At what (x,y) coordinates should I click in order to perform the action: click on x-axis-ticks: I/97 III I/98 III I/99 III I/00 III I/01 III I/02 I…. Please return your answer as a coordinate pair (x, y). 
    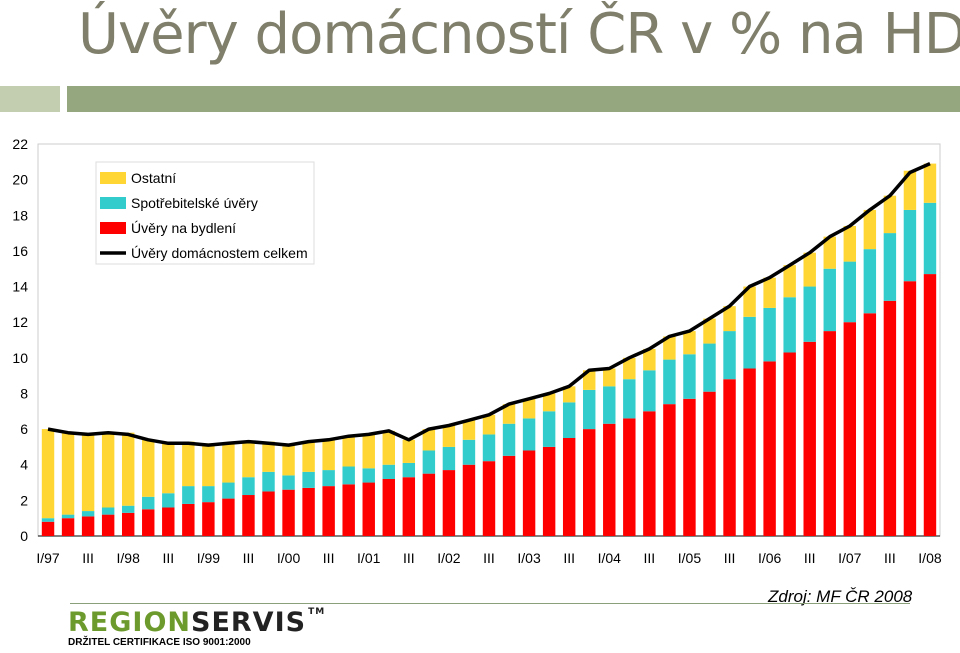
    Looking at the image, I should click on (489, 558).